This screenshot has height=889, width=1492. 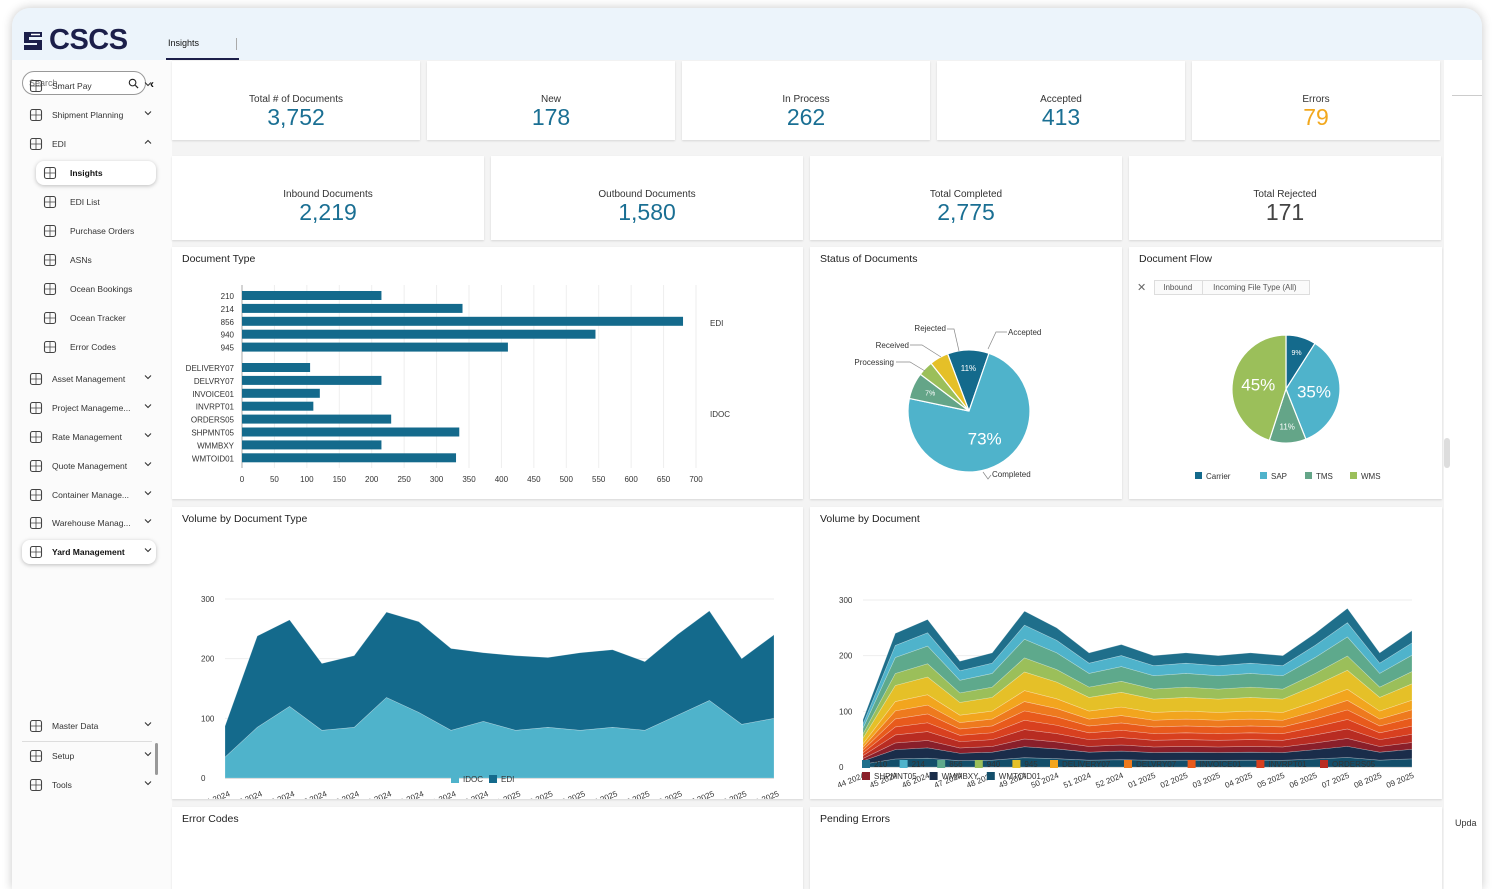 What do you see at coordinates (89, 115) in the screenshot?
I see `sidebar-item-shipment-planning: Shipment Planning` at bounding box center [89, 115].